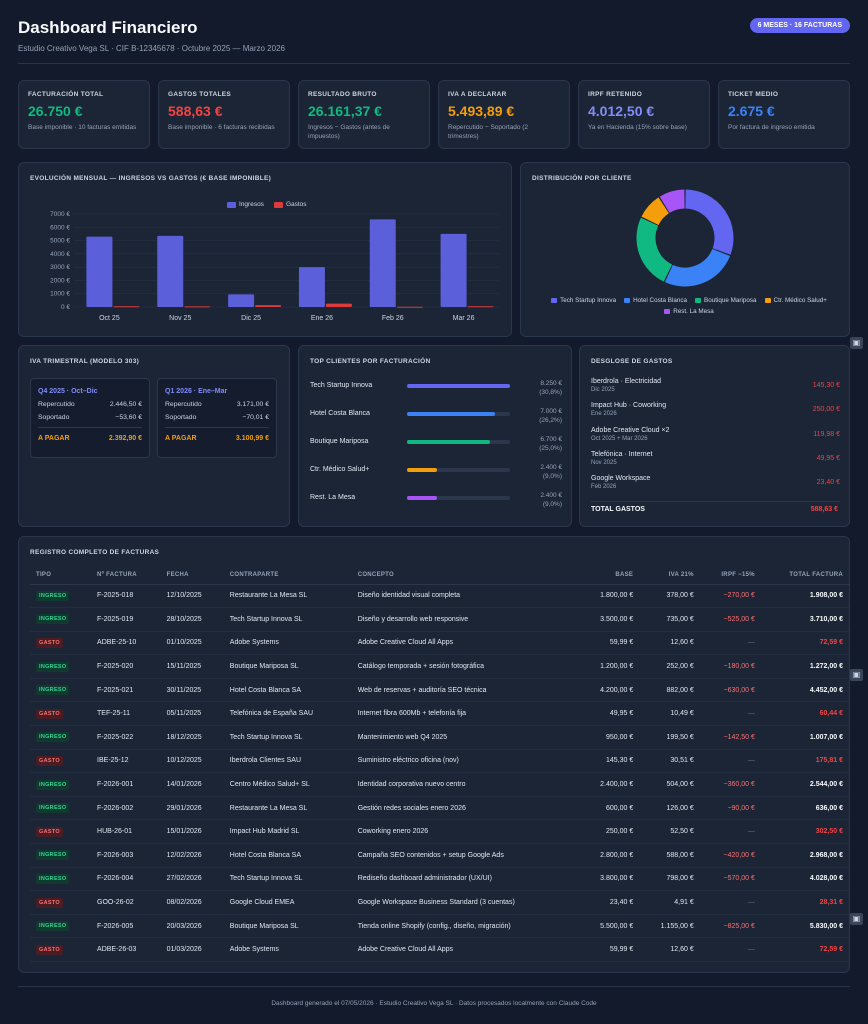  I want to click on counterparty: Telefónica de España SAU, so click(287, 714).